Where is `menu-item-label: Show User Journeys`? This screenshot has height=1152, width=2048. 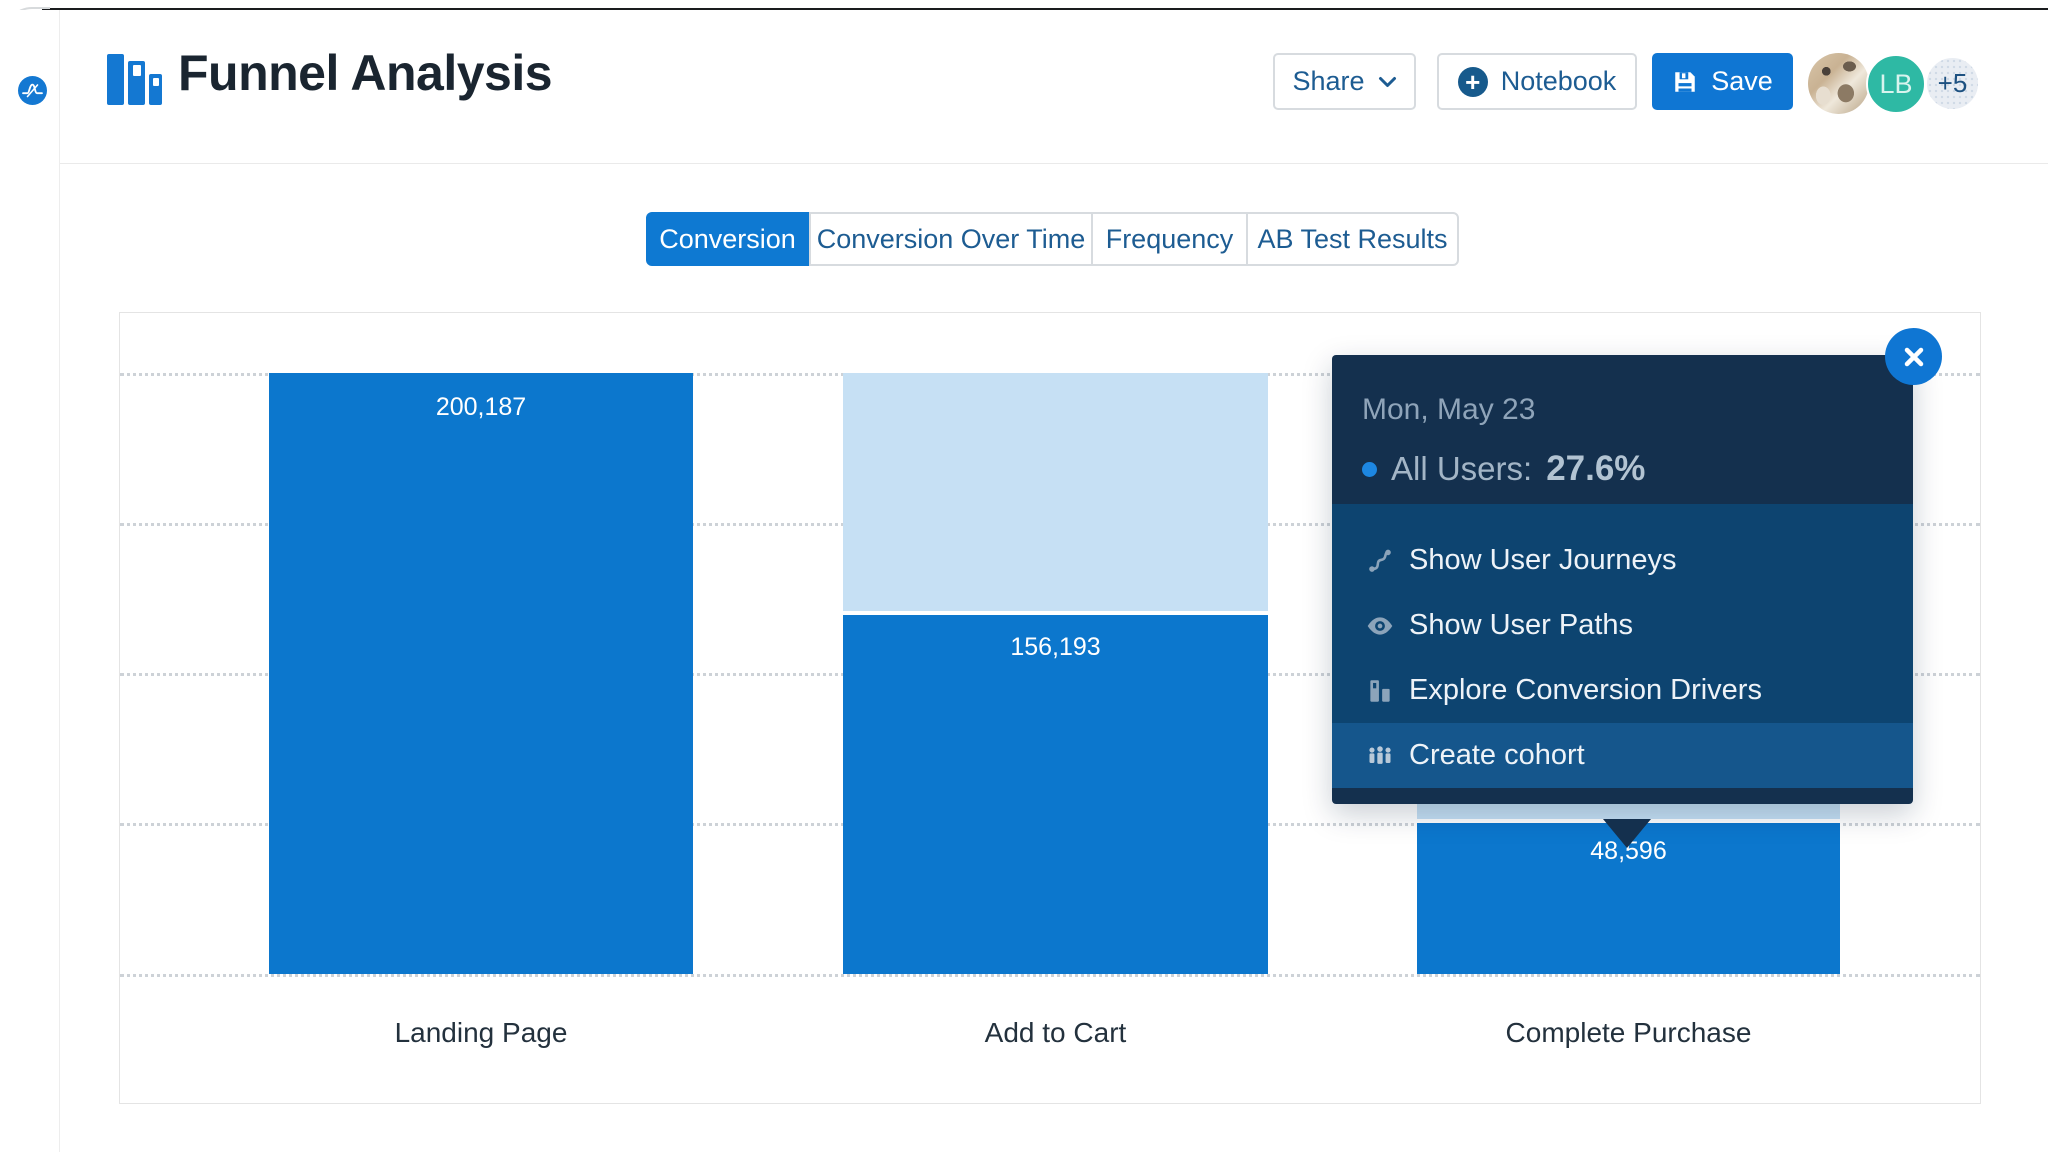
menu-item-label: Show User Journeys is located at coordinates (1543, 560).